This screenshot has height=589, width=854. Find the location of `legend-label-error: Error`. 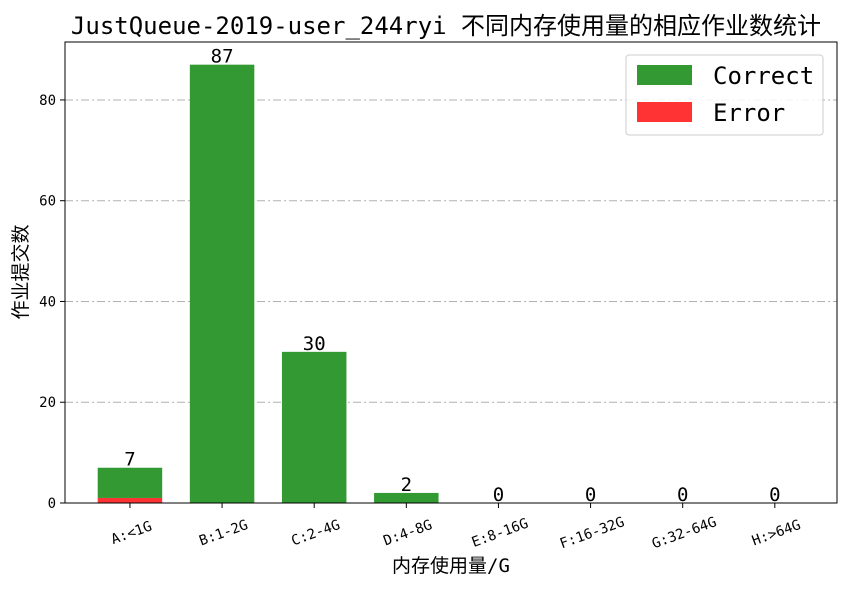

legend-label-error: Error is located at coordinates (749, 113).